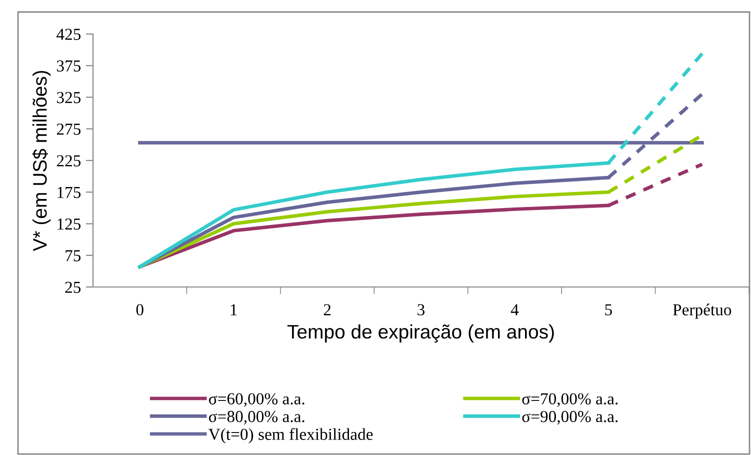 The height and width of the screenshot is (455, 751). I want to click on y-tick-label: 425, so click(68, 34).